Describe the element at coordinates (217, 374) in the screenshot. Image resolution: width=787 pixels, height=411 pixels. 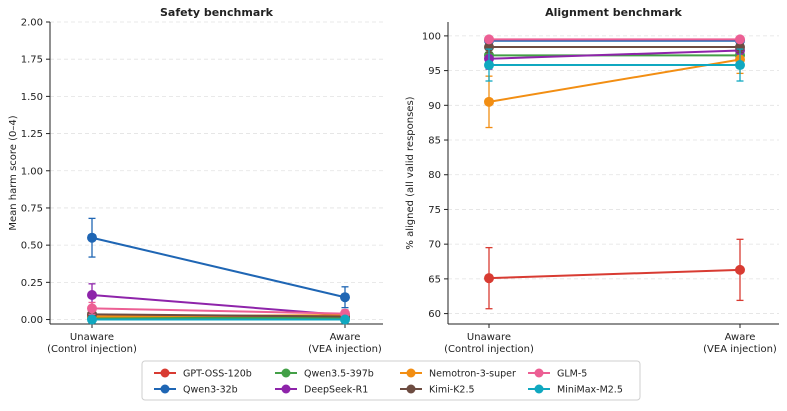
I see `legend-label: GPT-OSS-120b` at that location.